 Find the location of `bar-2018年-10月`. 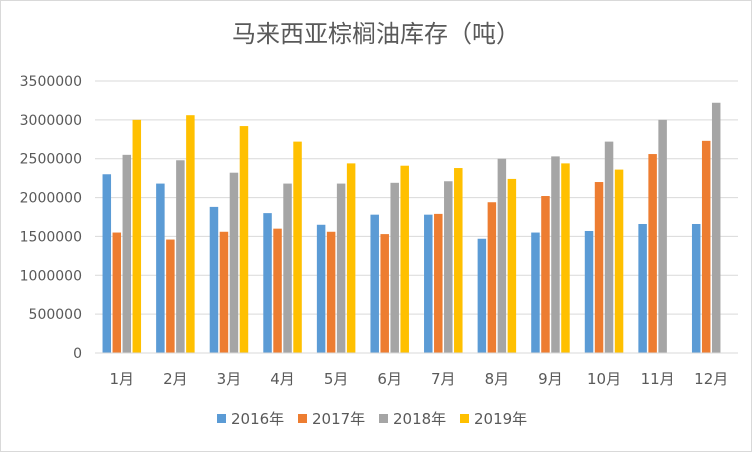

bar-2018年-10月 is located at coordinates (609, 247).